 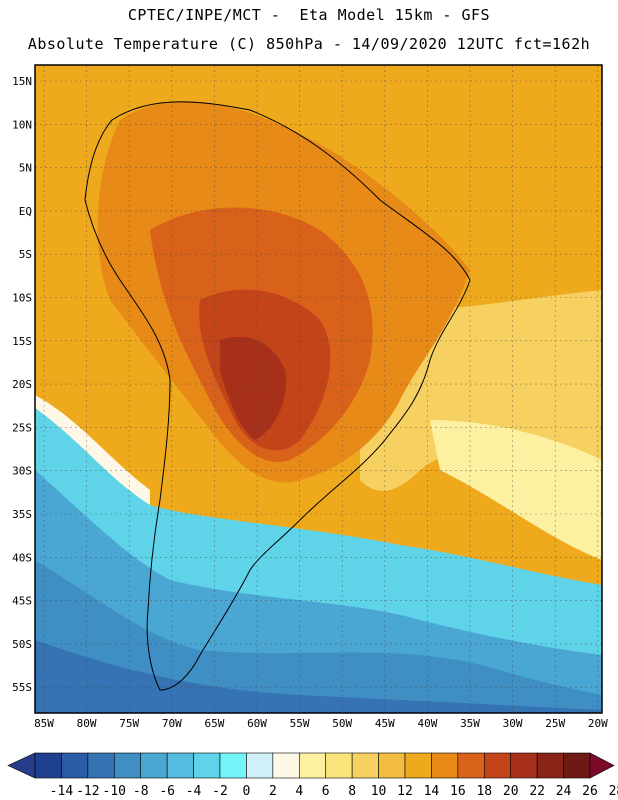 I want to click on lat-label: 25S, so click(x=22, y=427).